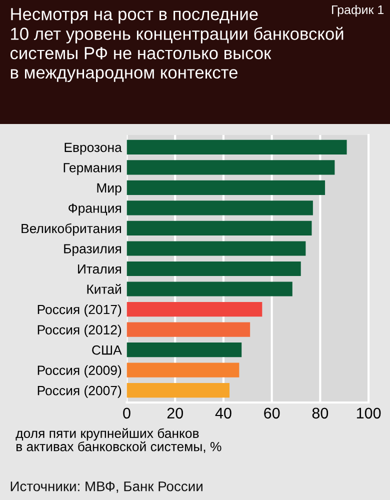  I want to click on y-tick-label: Италия, so click(99, 269).